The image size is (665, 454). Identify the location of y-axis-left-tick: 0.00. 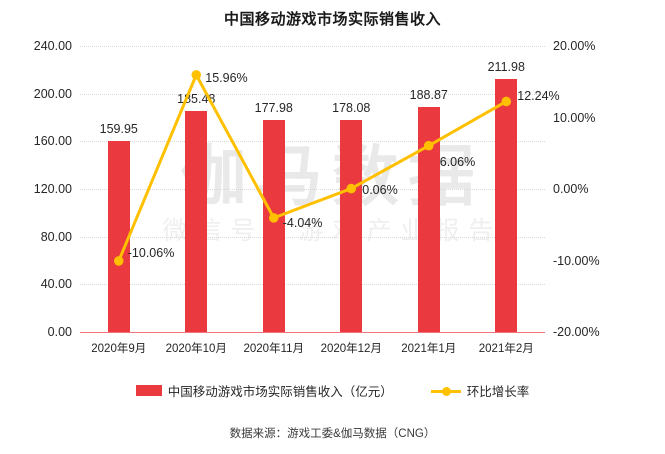
(59, 332).